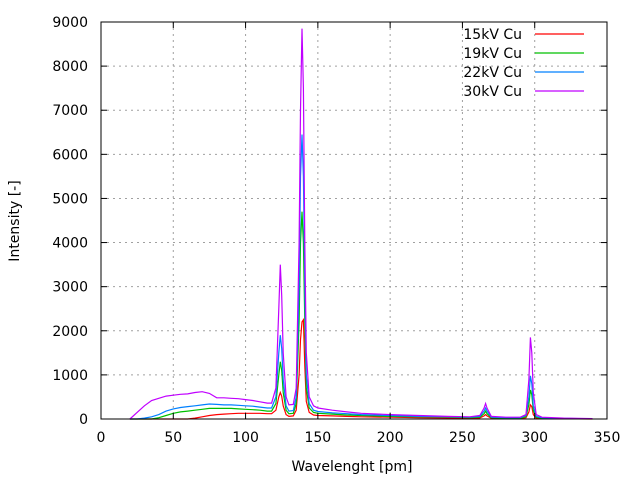 The width and height of the screenshot is (640, 484). What do you see at coordinates (390, 438) in the screenshot?
I see `x-tick-label: 200` at bounding box center [390, 438].